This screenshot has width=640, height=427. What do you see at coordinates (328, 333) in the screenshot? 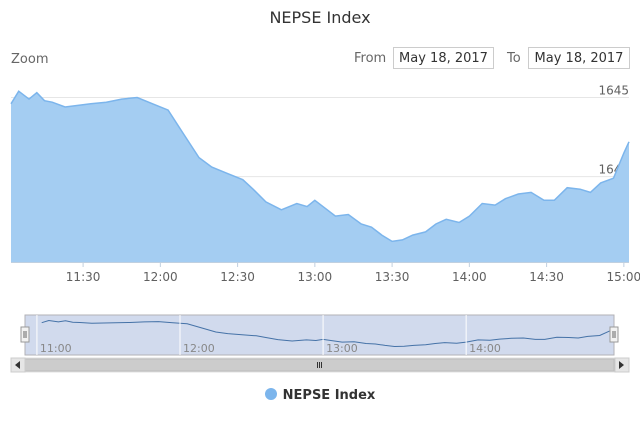
I see `navigator-series-line` at bounding box center [328, 333].